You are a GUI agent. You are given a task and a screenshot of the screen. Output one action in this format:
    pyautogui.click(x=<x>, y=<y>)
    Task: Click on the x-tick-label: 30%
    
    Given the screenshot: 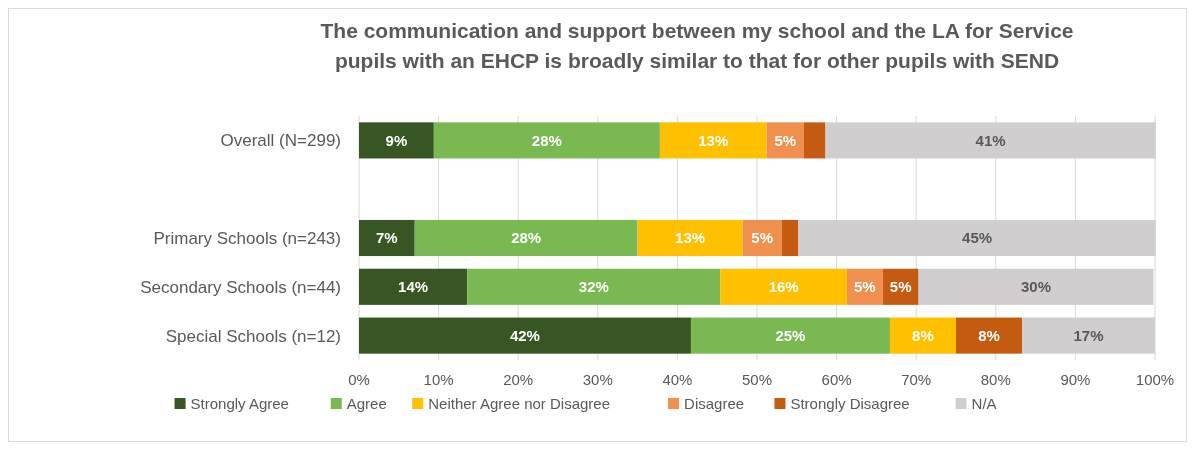 What is the action you would take?
    pyautogui.click(x=597, y=380)
    